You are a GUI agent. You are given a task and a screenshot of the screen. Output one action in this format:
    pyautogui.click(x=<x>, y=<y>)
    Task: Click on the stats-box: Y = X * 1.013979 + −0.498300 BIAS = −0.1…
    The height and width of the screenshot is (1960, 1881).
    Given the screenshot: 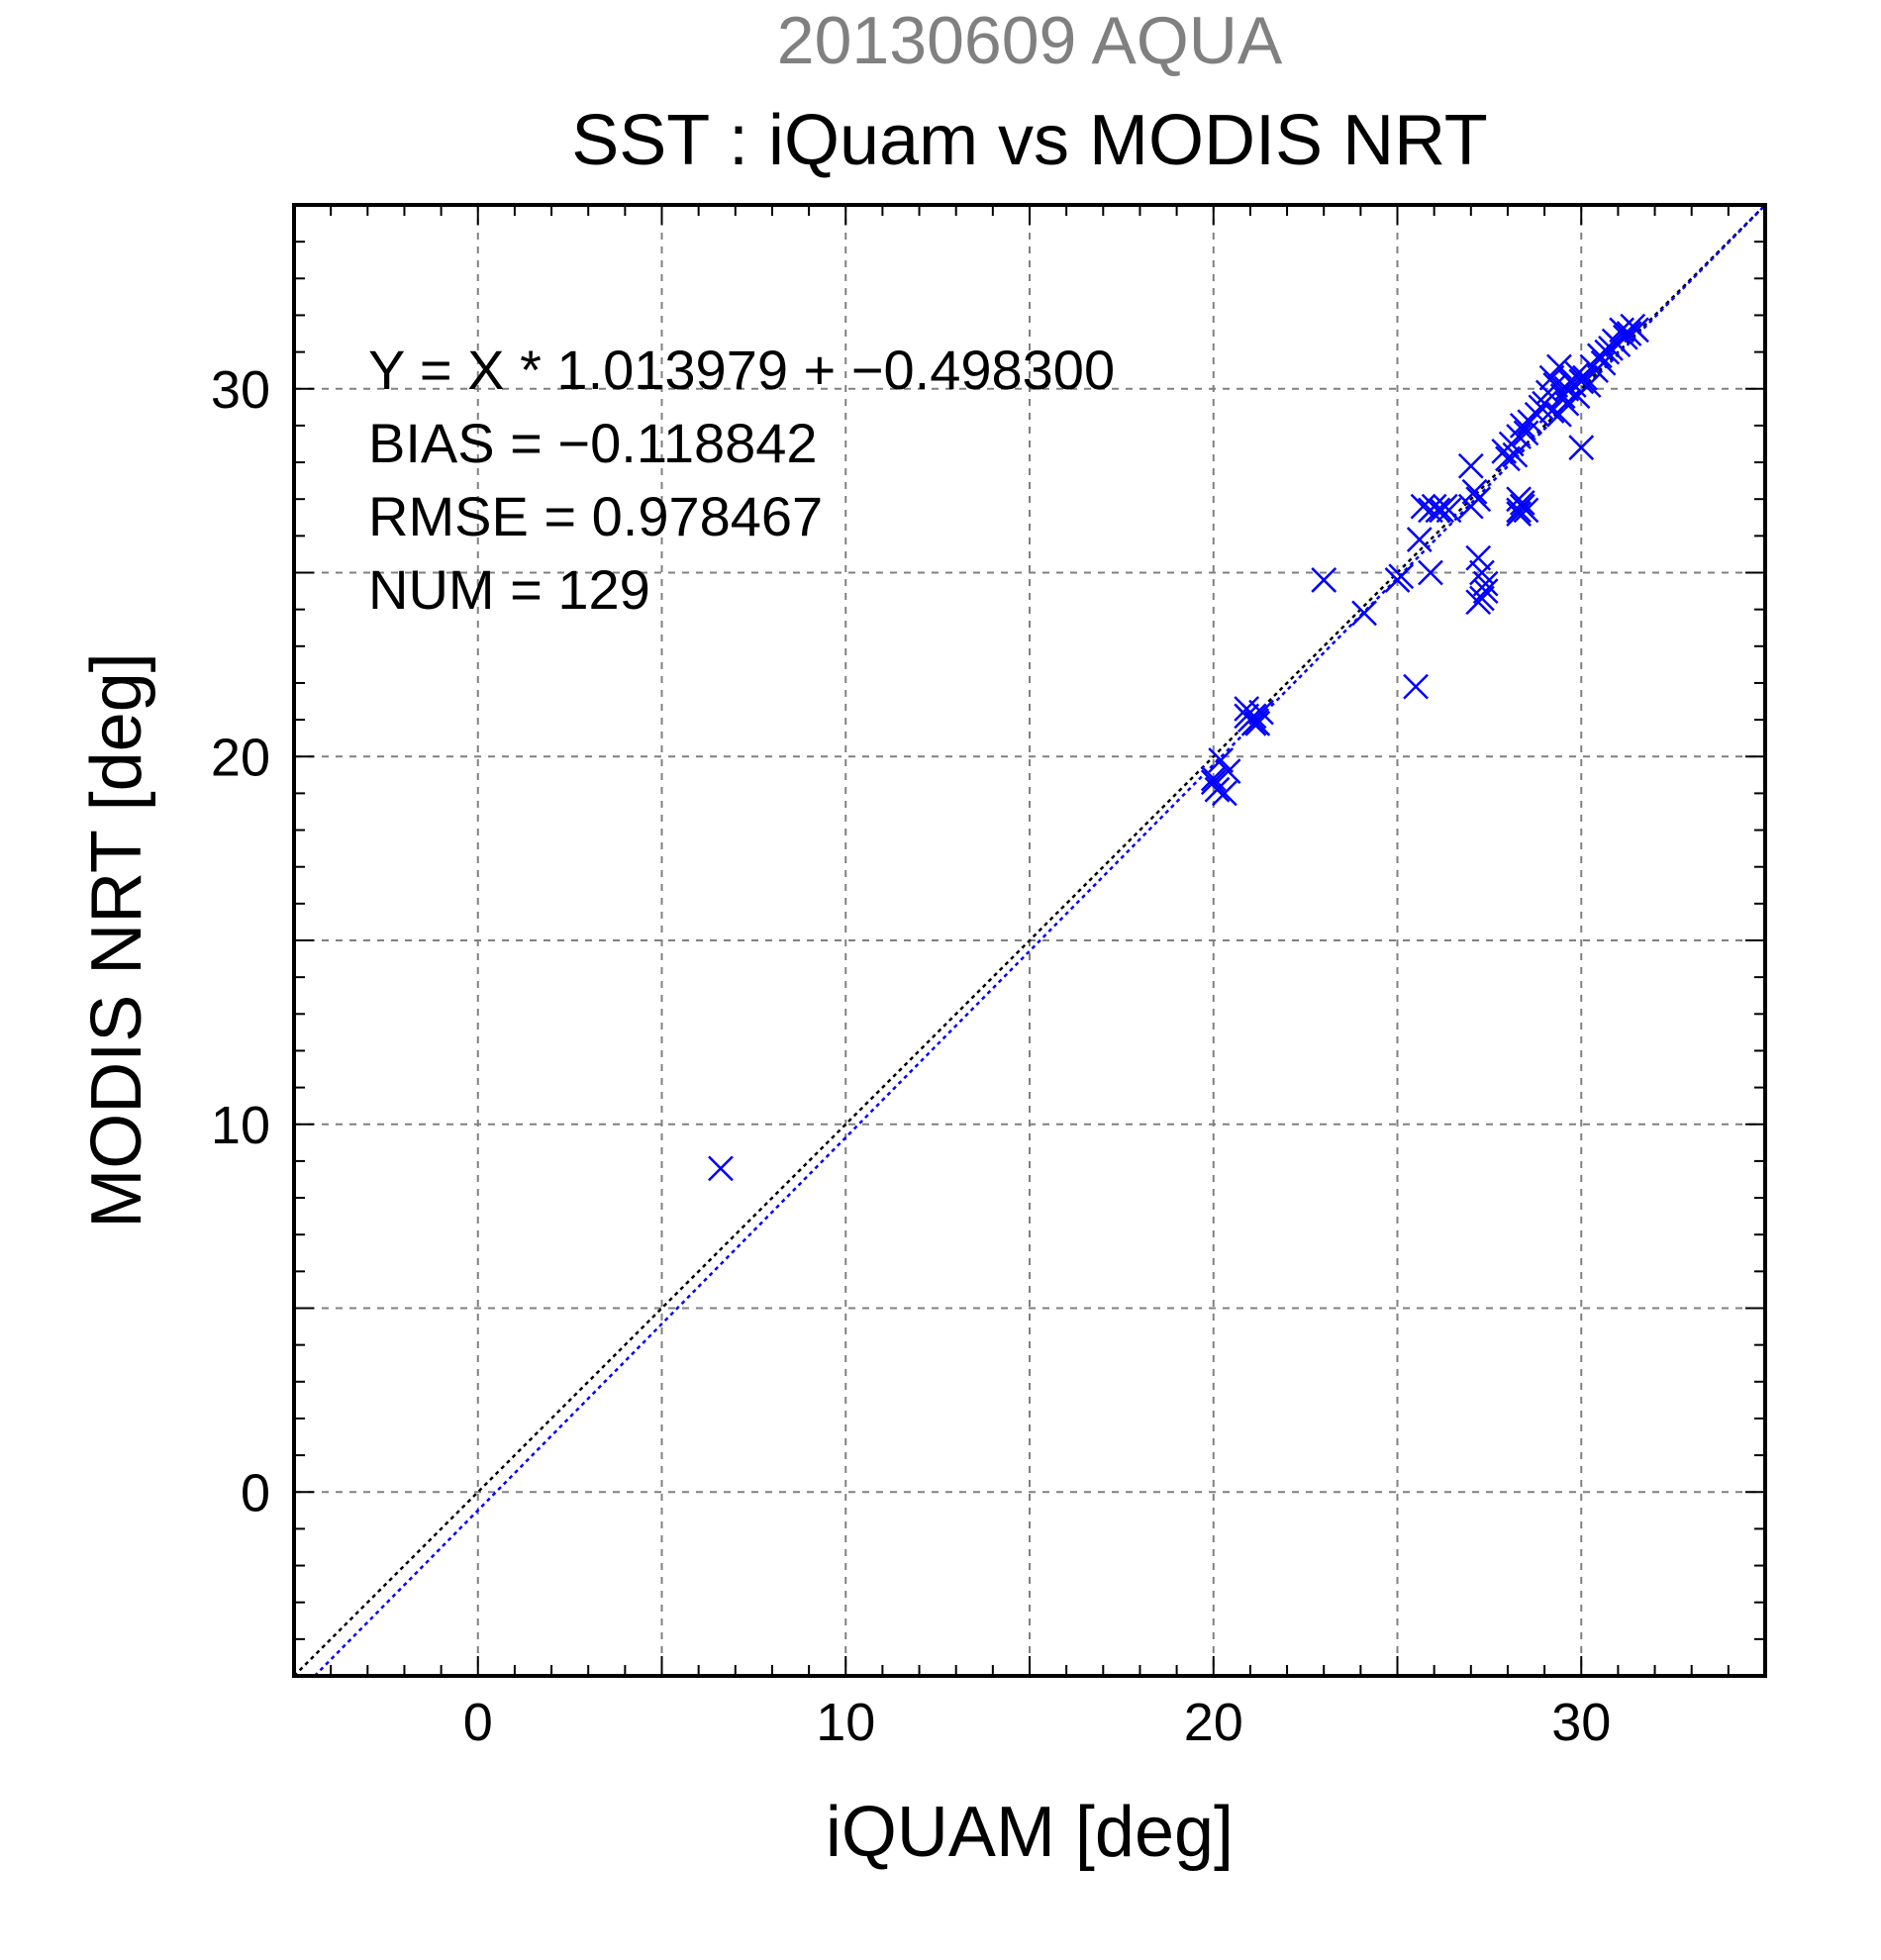 What is the action you would take?
    pyautogui.click(x=742, y=480)
    